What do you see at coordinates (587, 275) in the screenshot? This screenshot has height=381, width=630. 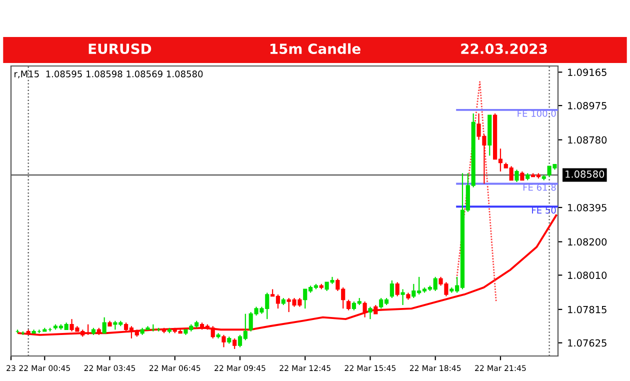 I see `y-tick-label: 1.08010` at bounding box center [587, 275].